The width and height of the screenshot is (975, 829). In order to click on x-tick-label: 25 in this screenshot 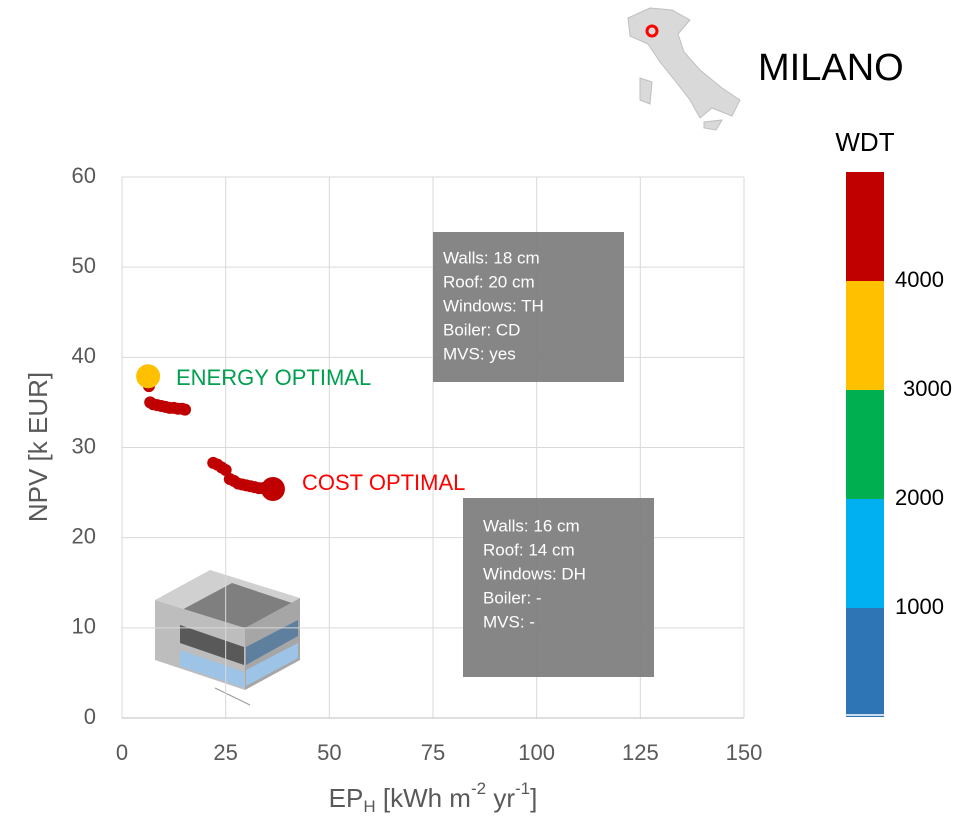, I will do `click(225, 752)`.